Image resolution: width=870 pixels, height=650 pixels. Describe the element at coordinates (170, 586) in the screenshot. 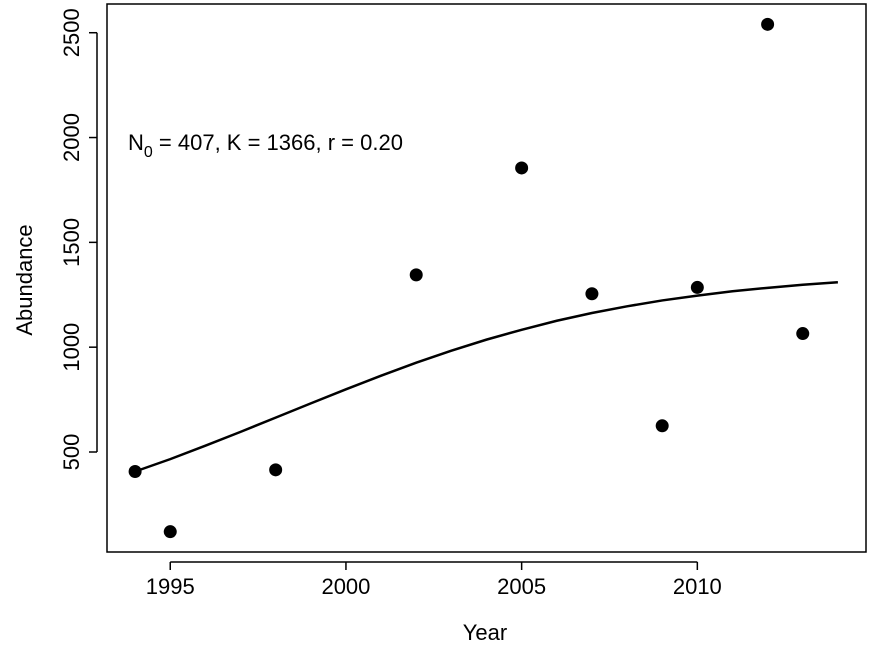

I see `x-tick-label: 1995` at that location.